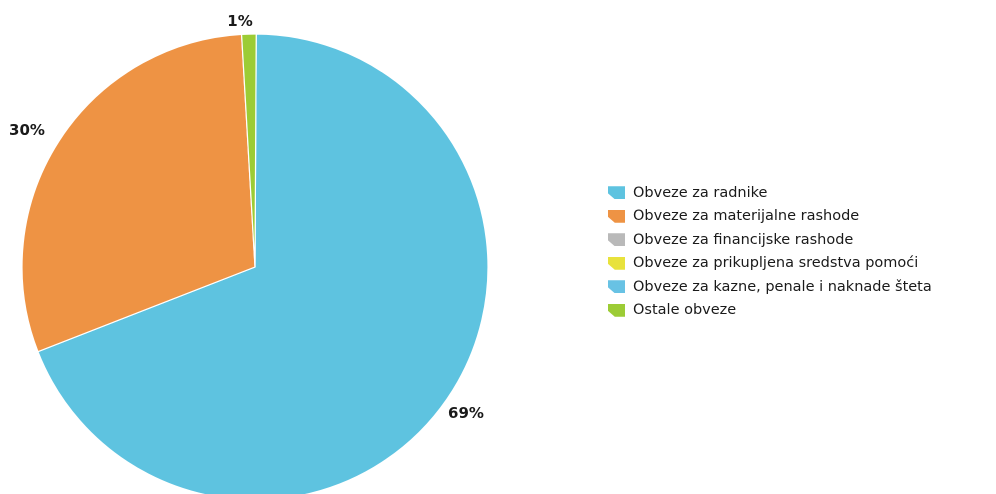 This screenshot has width=996, height=494. I want to click on legend-label: Obveze za financijske rashode, so click(743, 239).